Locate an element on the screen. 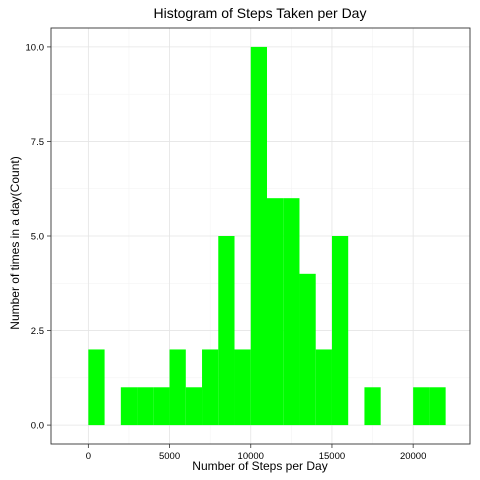 This screenshot has height=480, width=480. x-tick-label: 0 is located at coordinates (88, 456).